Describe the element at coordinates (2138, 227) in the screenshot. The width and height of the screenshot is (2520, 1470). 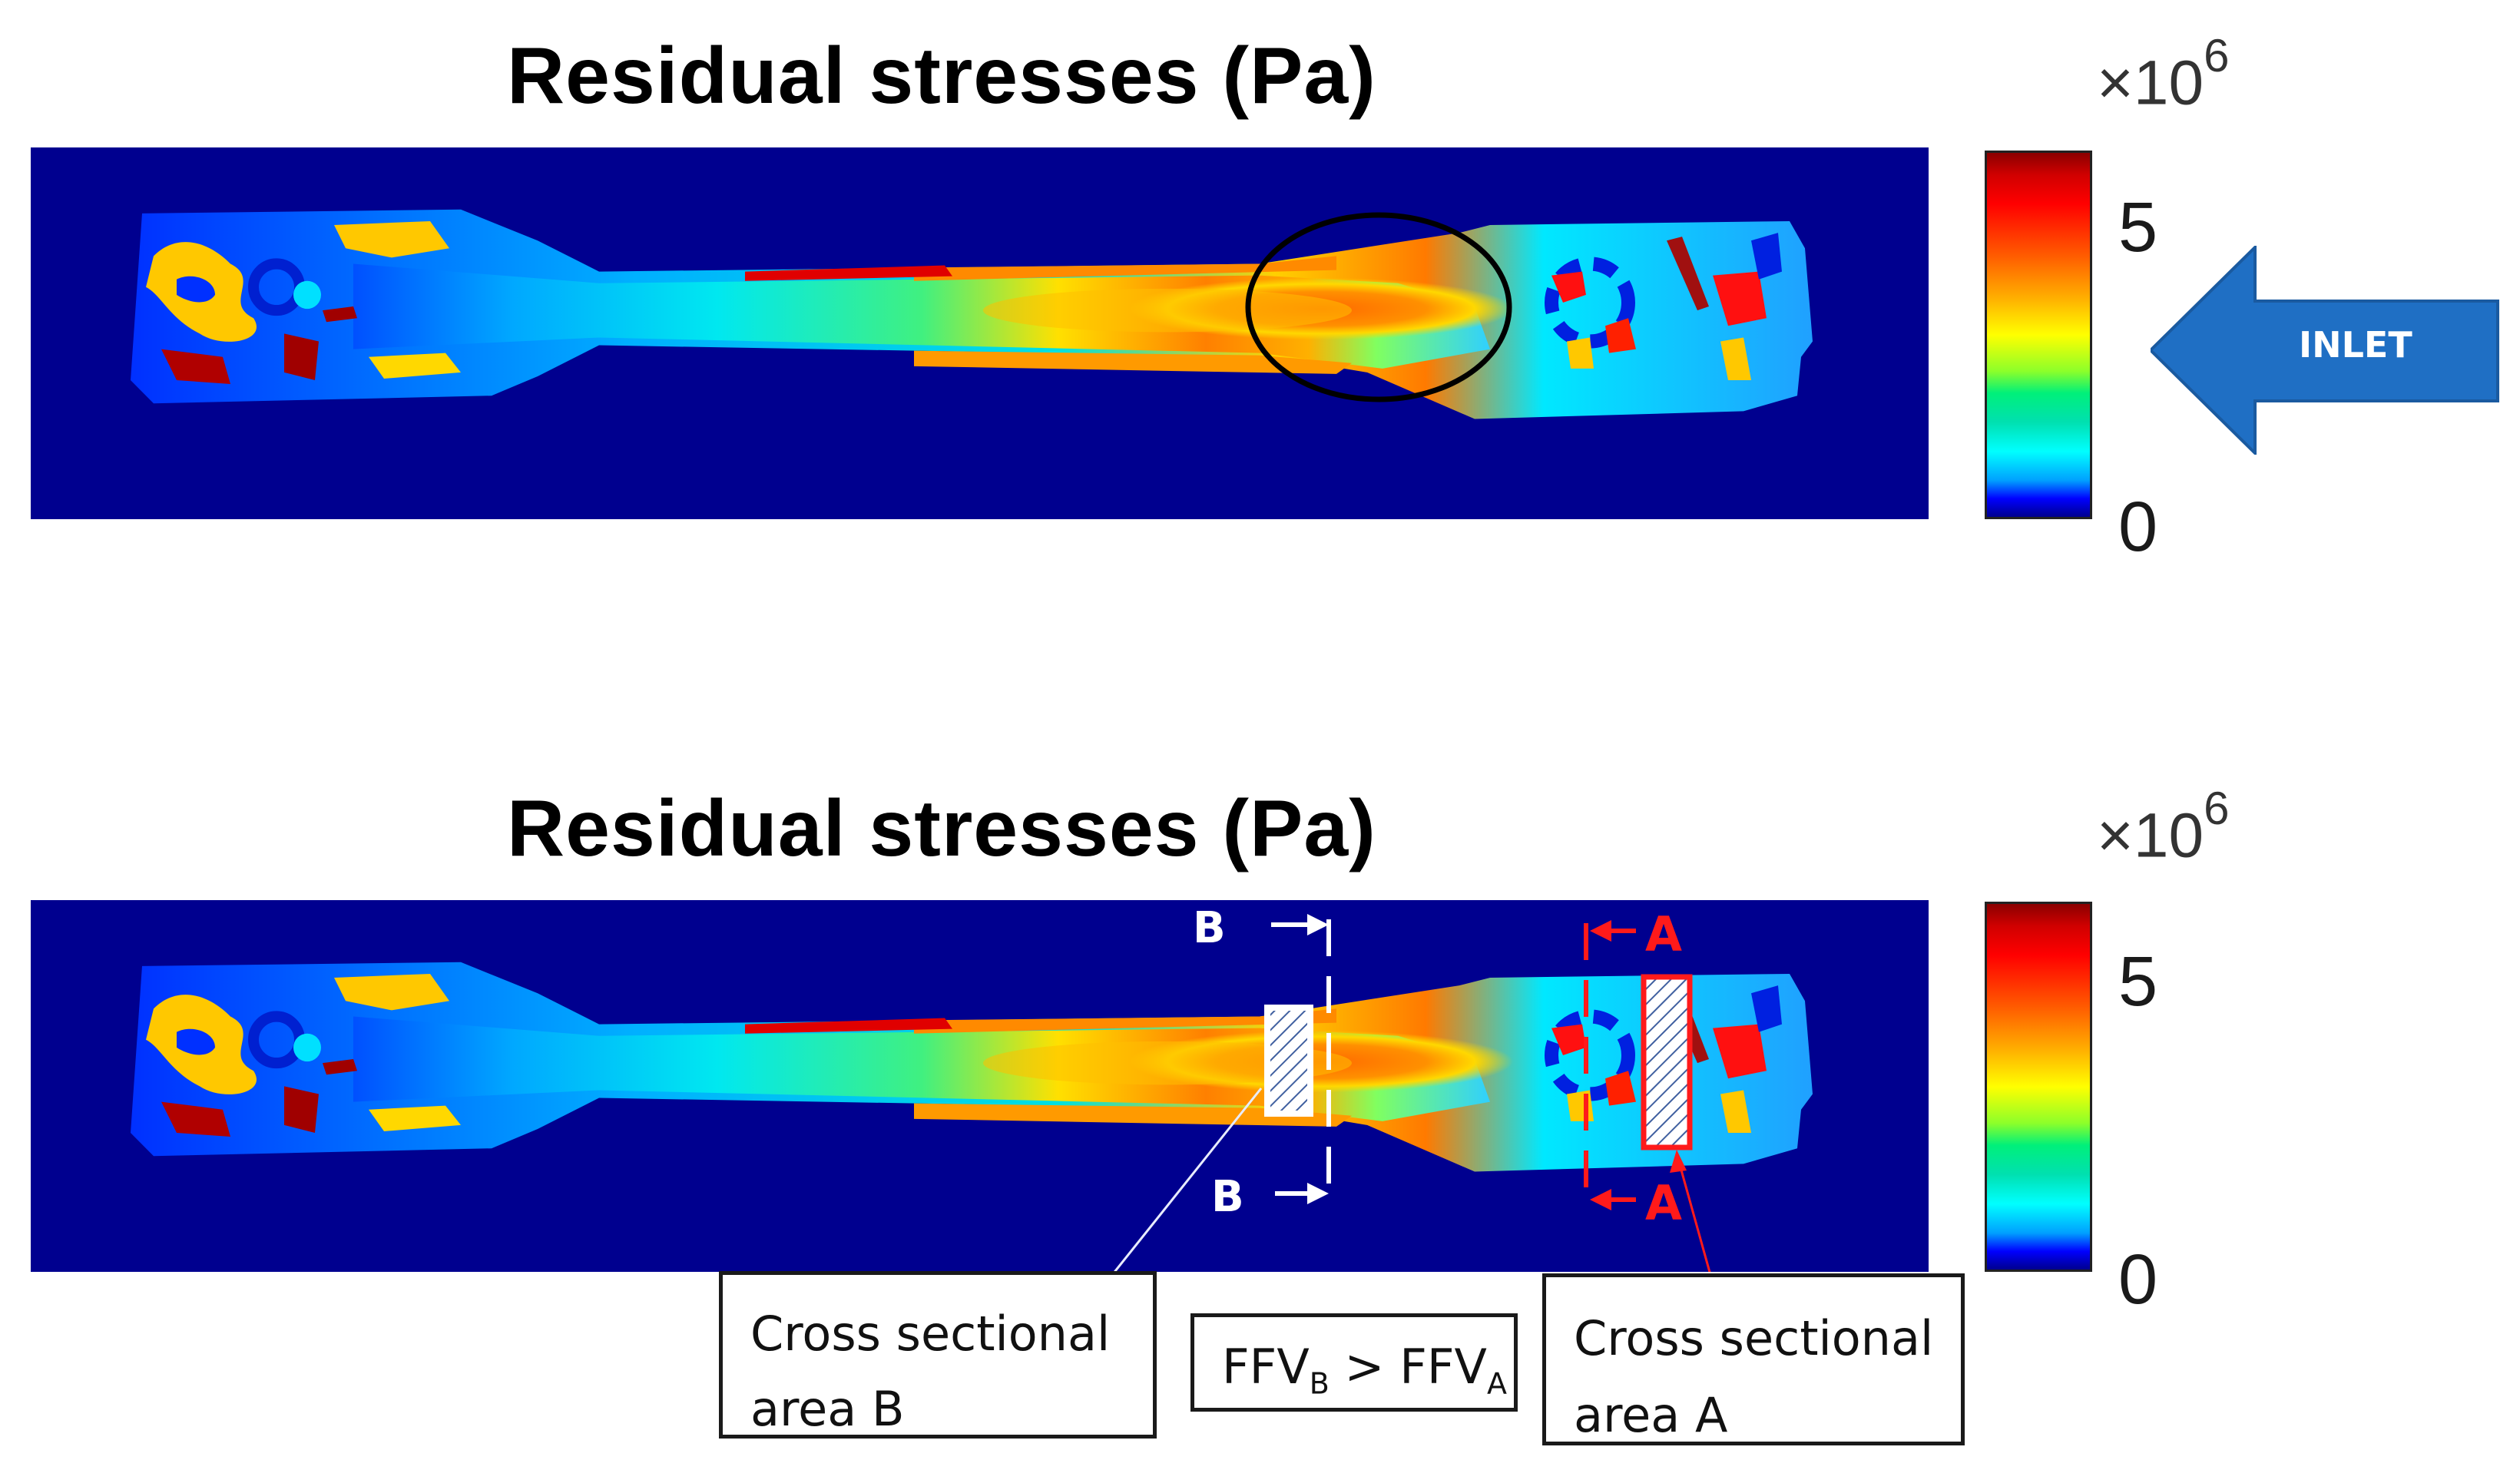
I see `top-colorbar-tick-5: 5` at that location.